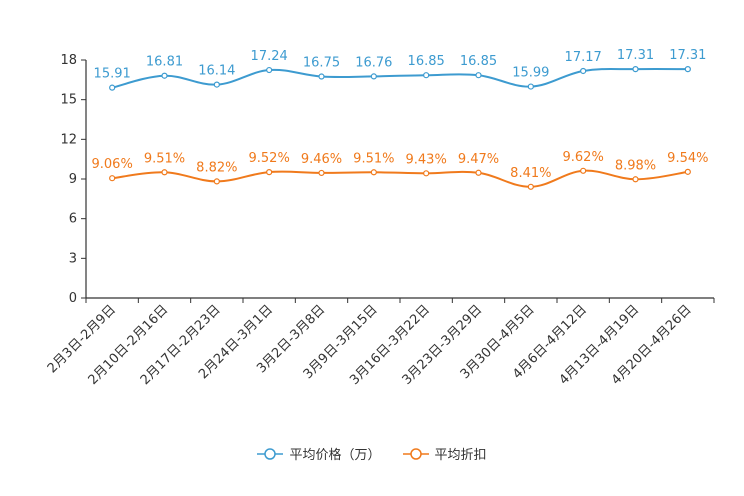 This screenshot has width=744, height=496. What do you see at coordinates (73, 179) in the screenshot?
I see `y-tick-label: 9` at bounding box center [73, 179].